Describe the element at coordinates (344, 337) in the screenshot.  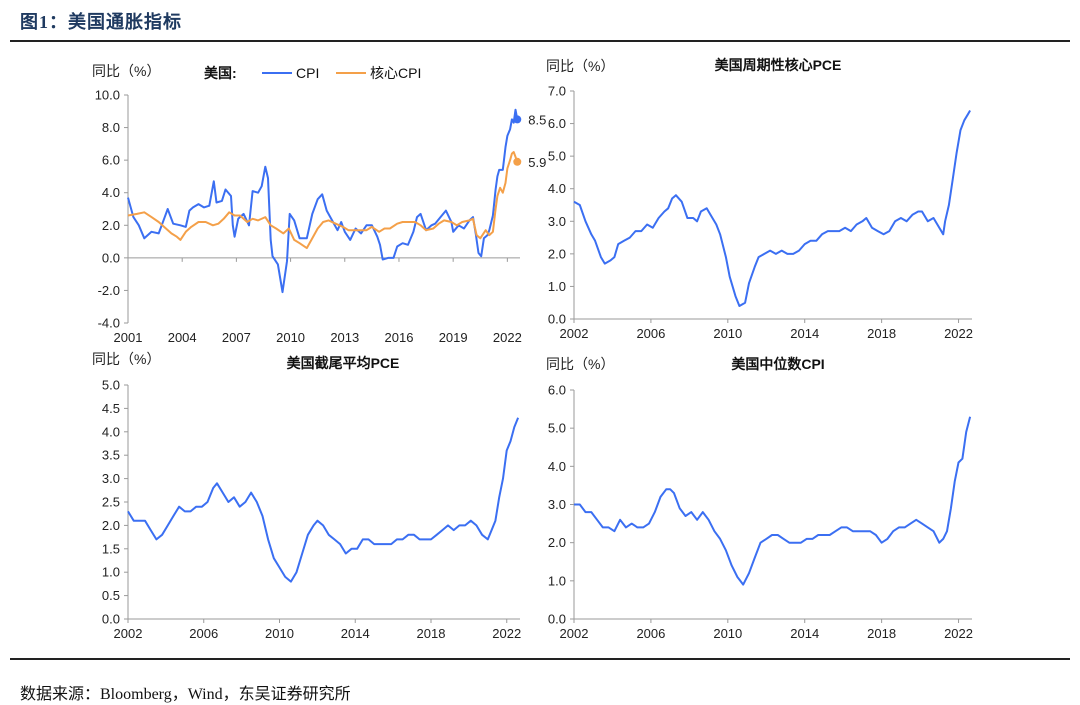
I see `x-tick-label: 2013` at that location.